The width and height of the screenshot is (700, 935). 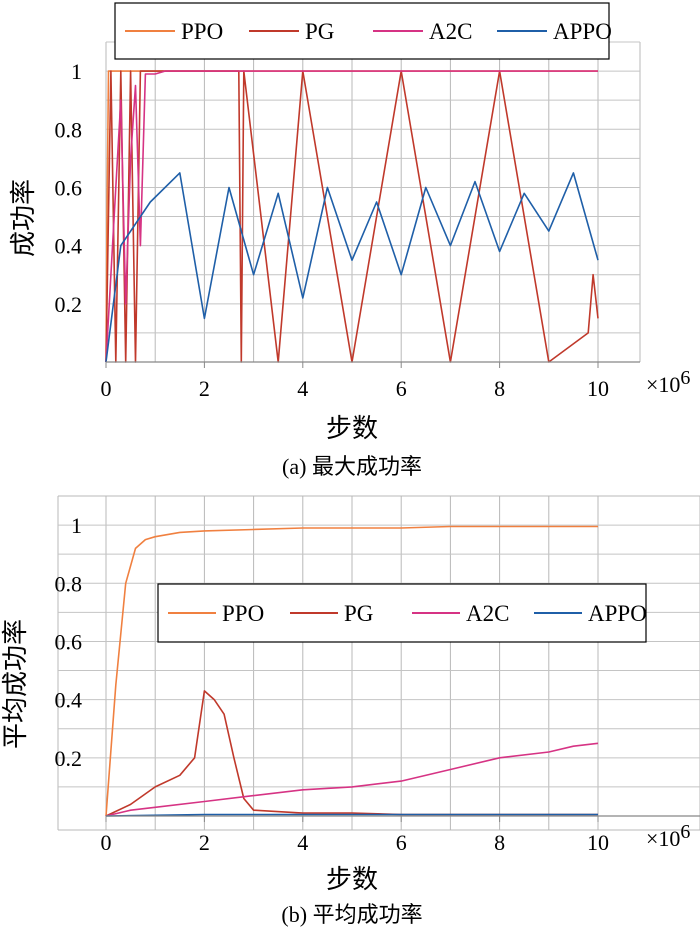 I want to click on series-line-a2c, so click(x=352, y=779).